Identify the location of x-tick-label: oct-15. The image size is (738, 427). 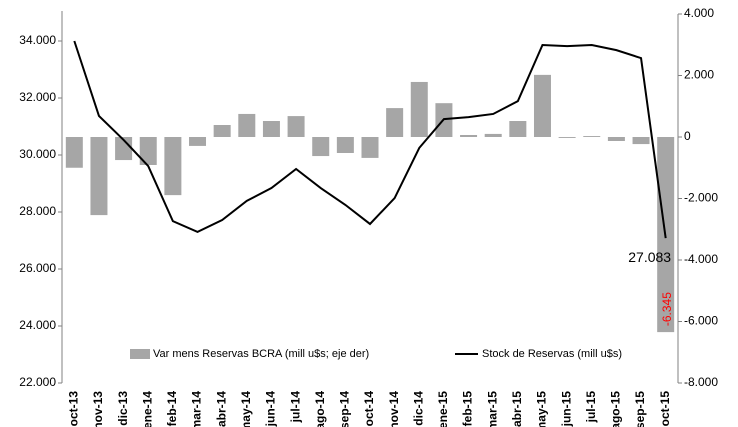
(665, 409).